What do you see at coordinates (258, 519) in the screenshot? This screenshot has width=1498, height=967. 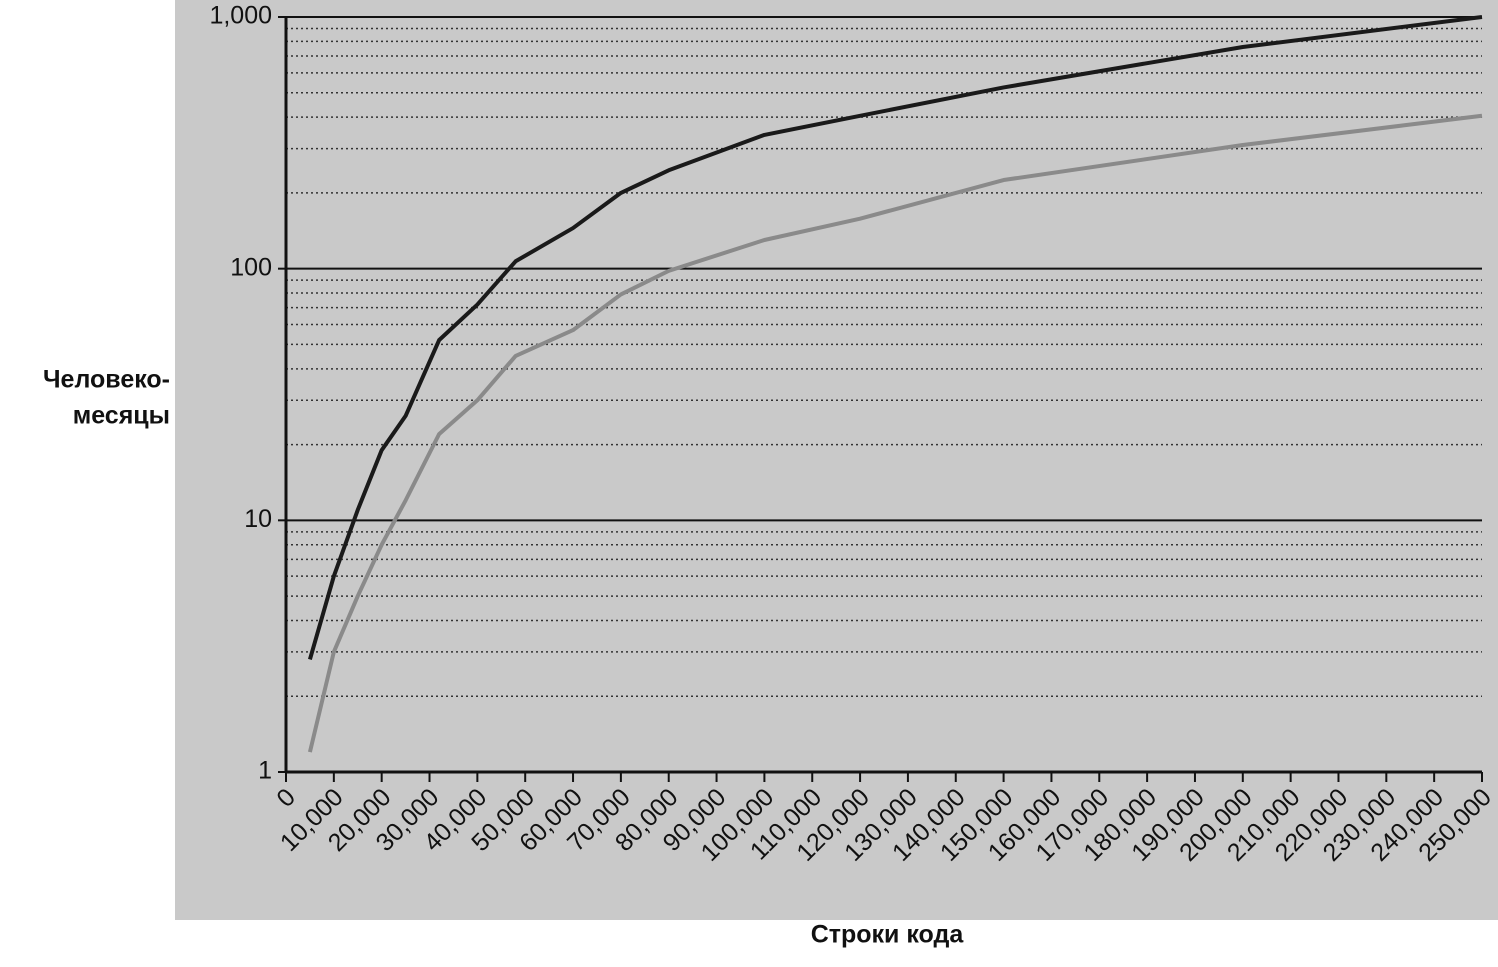 I see `y-tick-label: 10` at bounding box center [258, 519].